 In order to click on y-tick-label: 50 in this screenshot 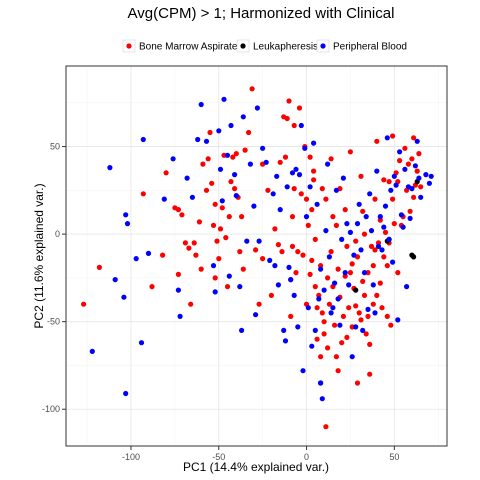, I will do `click(55, 147)`.